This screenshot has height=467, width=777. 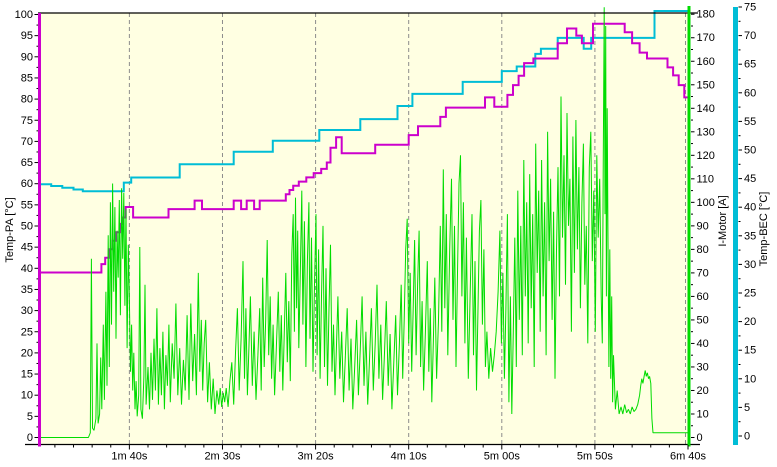 I want to click on left-axis-tick-label: 80, so click(x=27, y=100).